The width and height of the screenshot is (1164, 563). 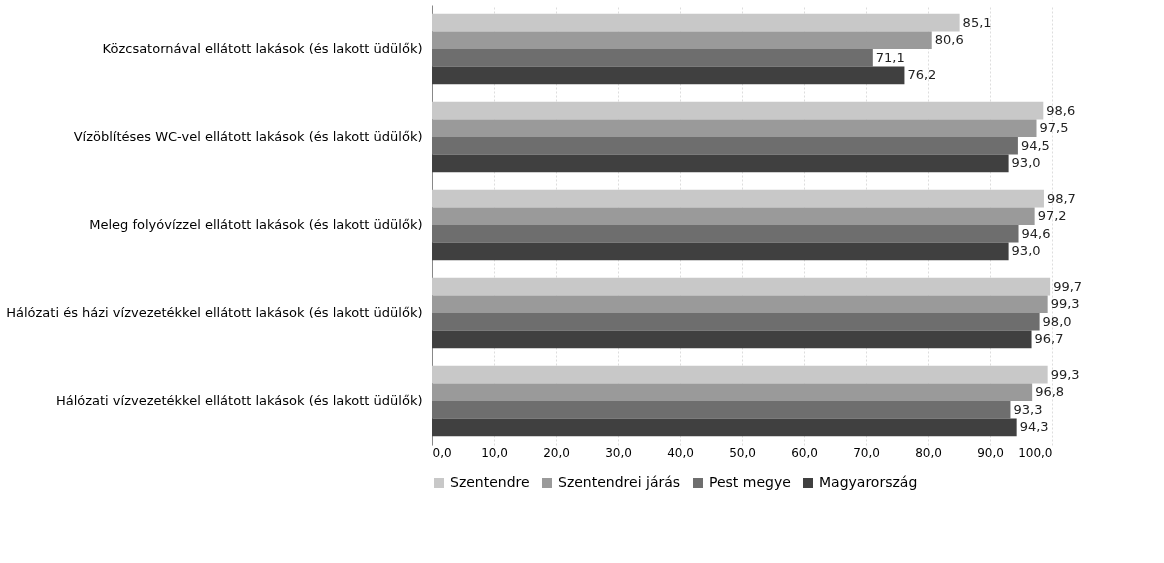 I want to click on y-tick-label: Meleg folyóvízzel ellátott lakások (és lakott üdülők), so click(x=256, y=224).